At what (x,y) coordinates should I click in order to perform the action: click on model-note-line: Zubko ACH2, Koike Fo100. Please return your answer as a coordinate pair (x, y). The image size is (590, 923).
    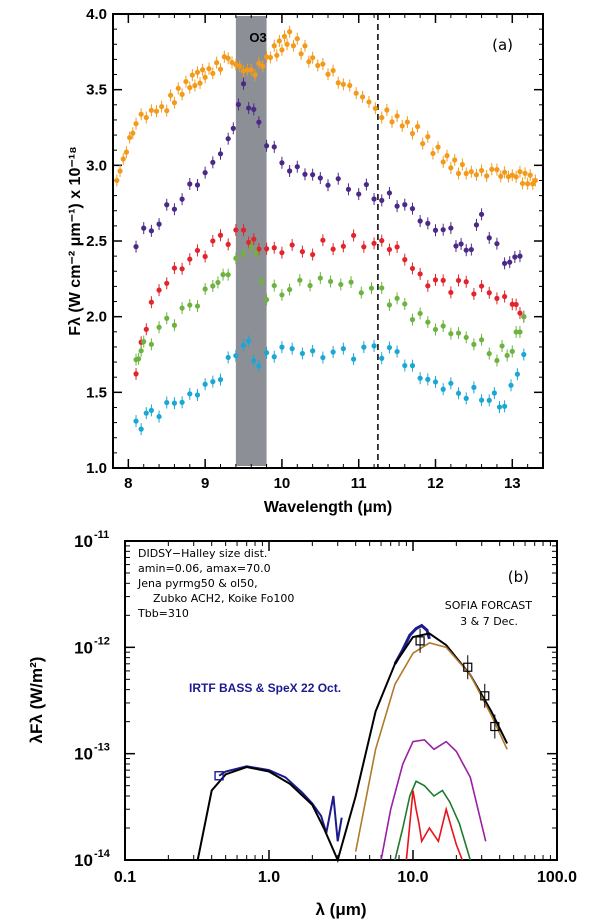
    Looking at the image, I should click on (223, 598).